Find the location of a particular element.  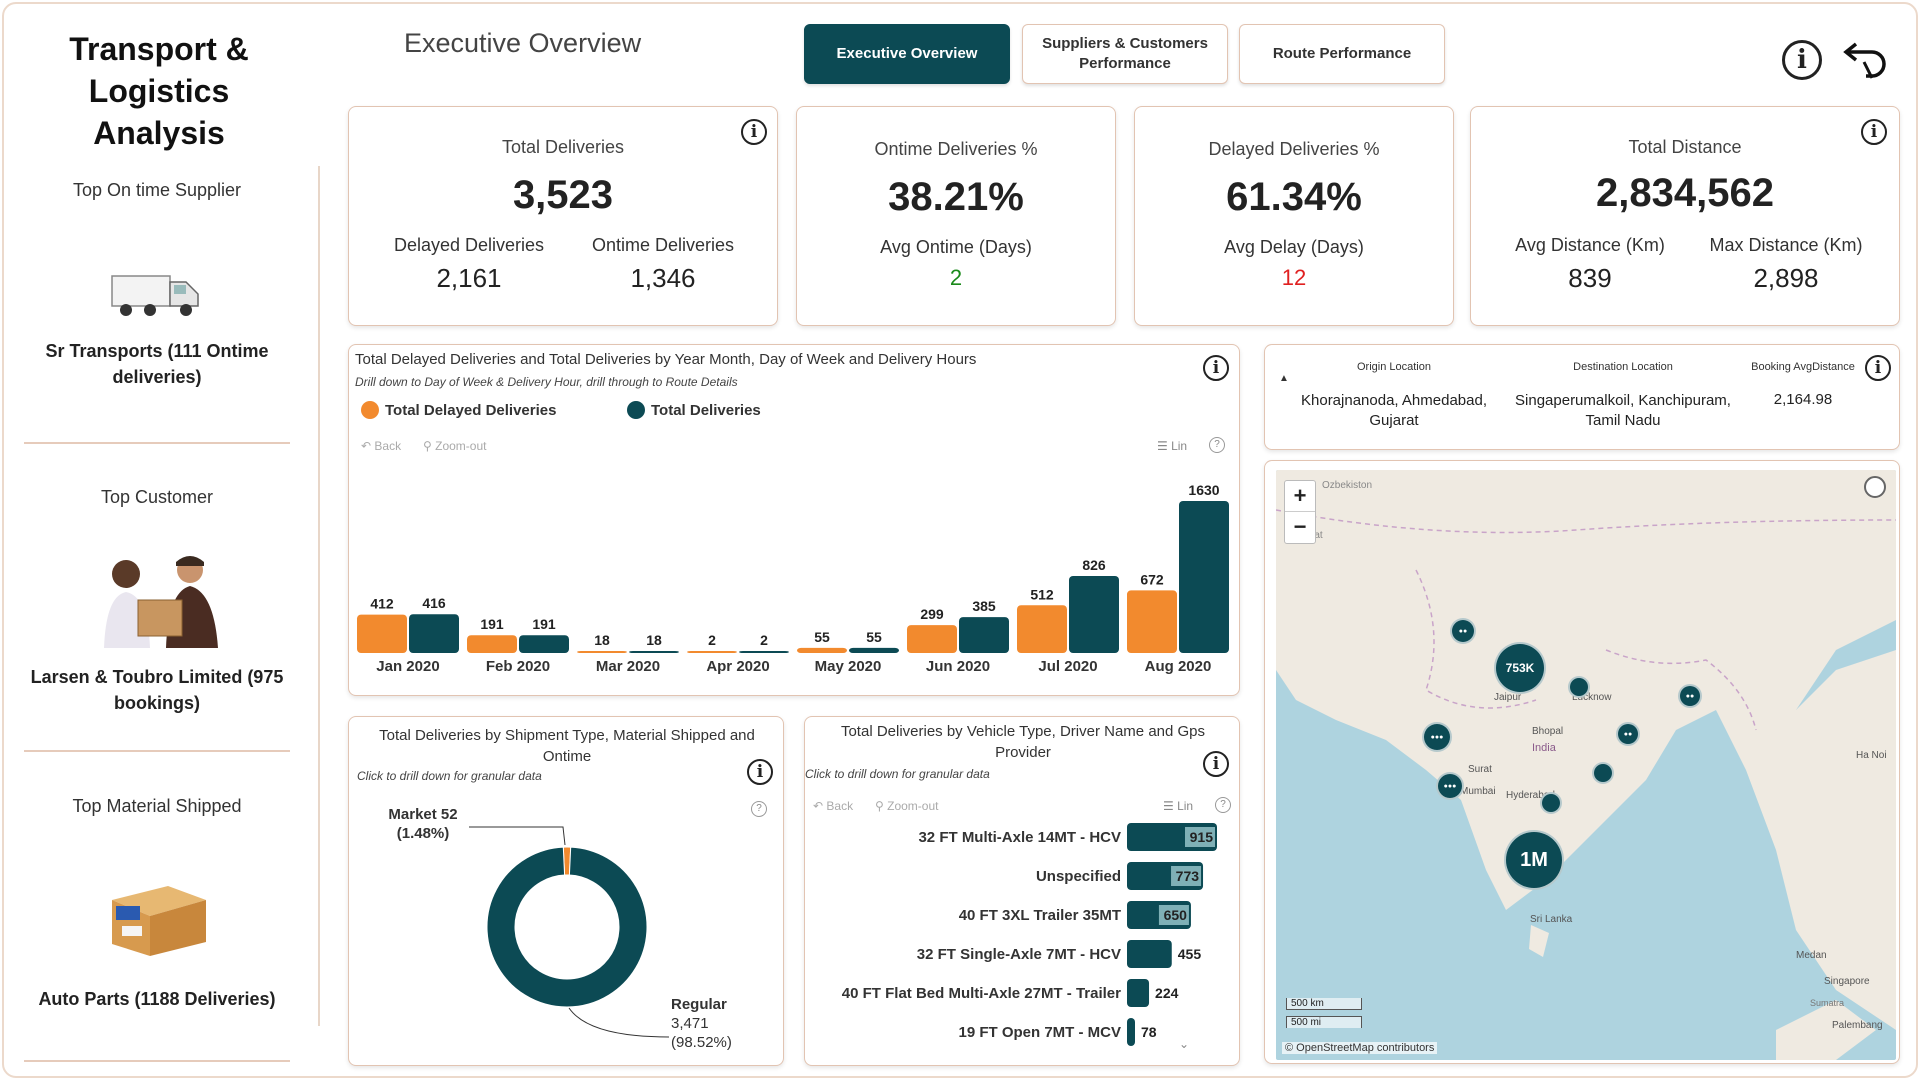

sidebar-divider is located at coordinates (319, 596).